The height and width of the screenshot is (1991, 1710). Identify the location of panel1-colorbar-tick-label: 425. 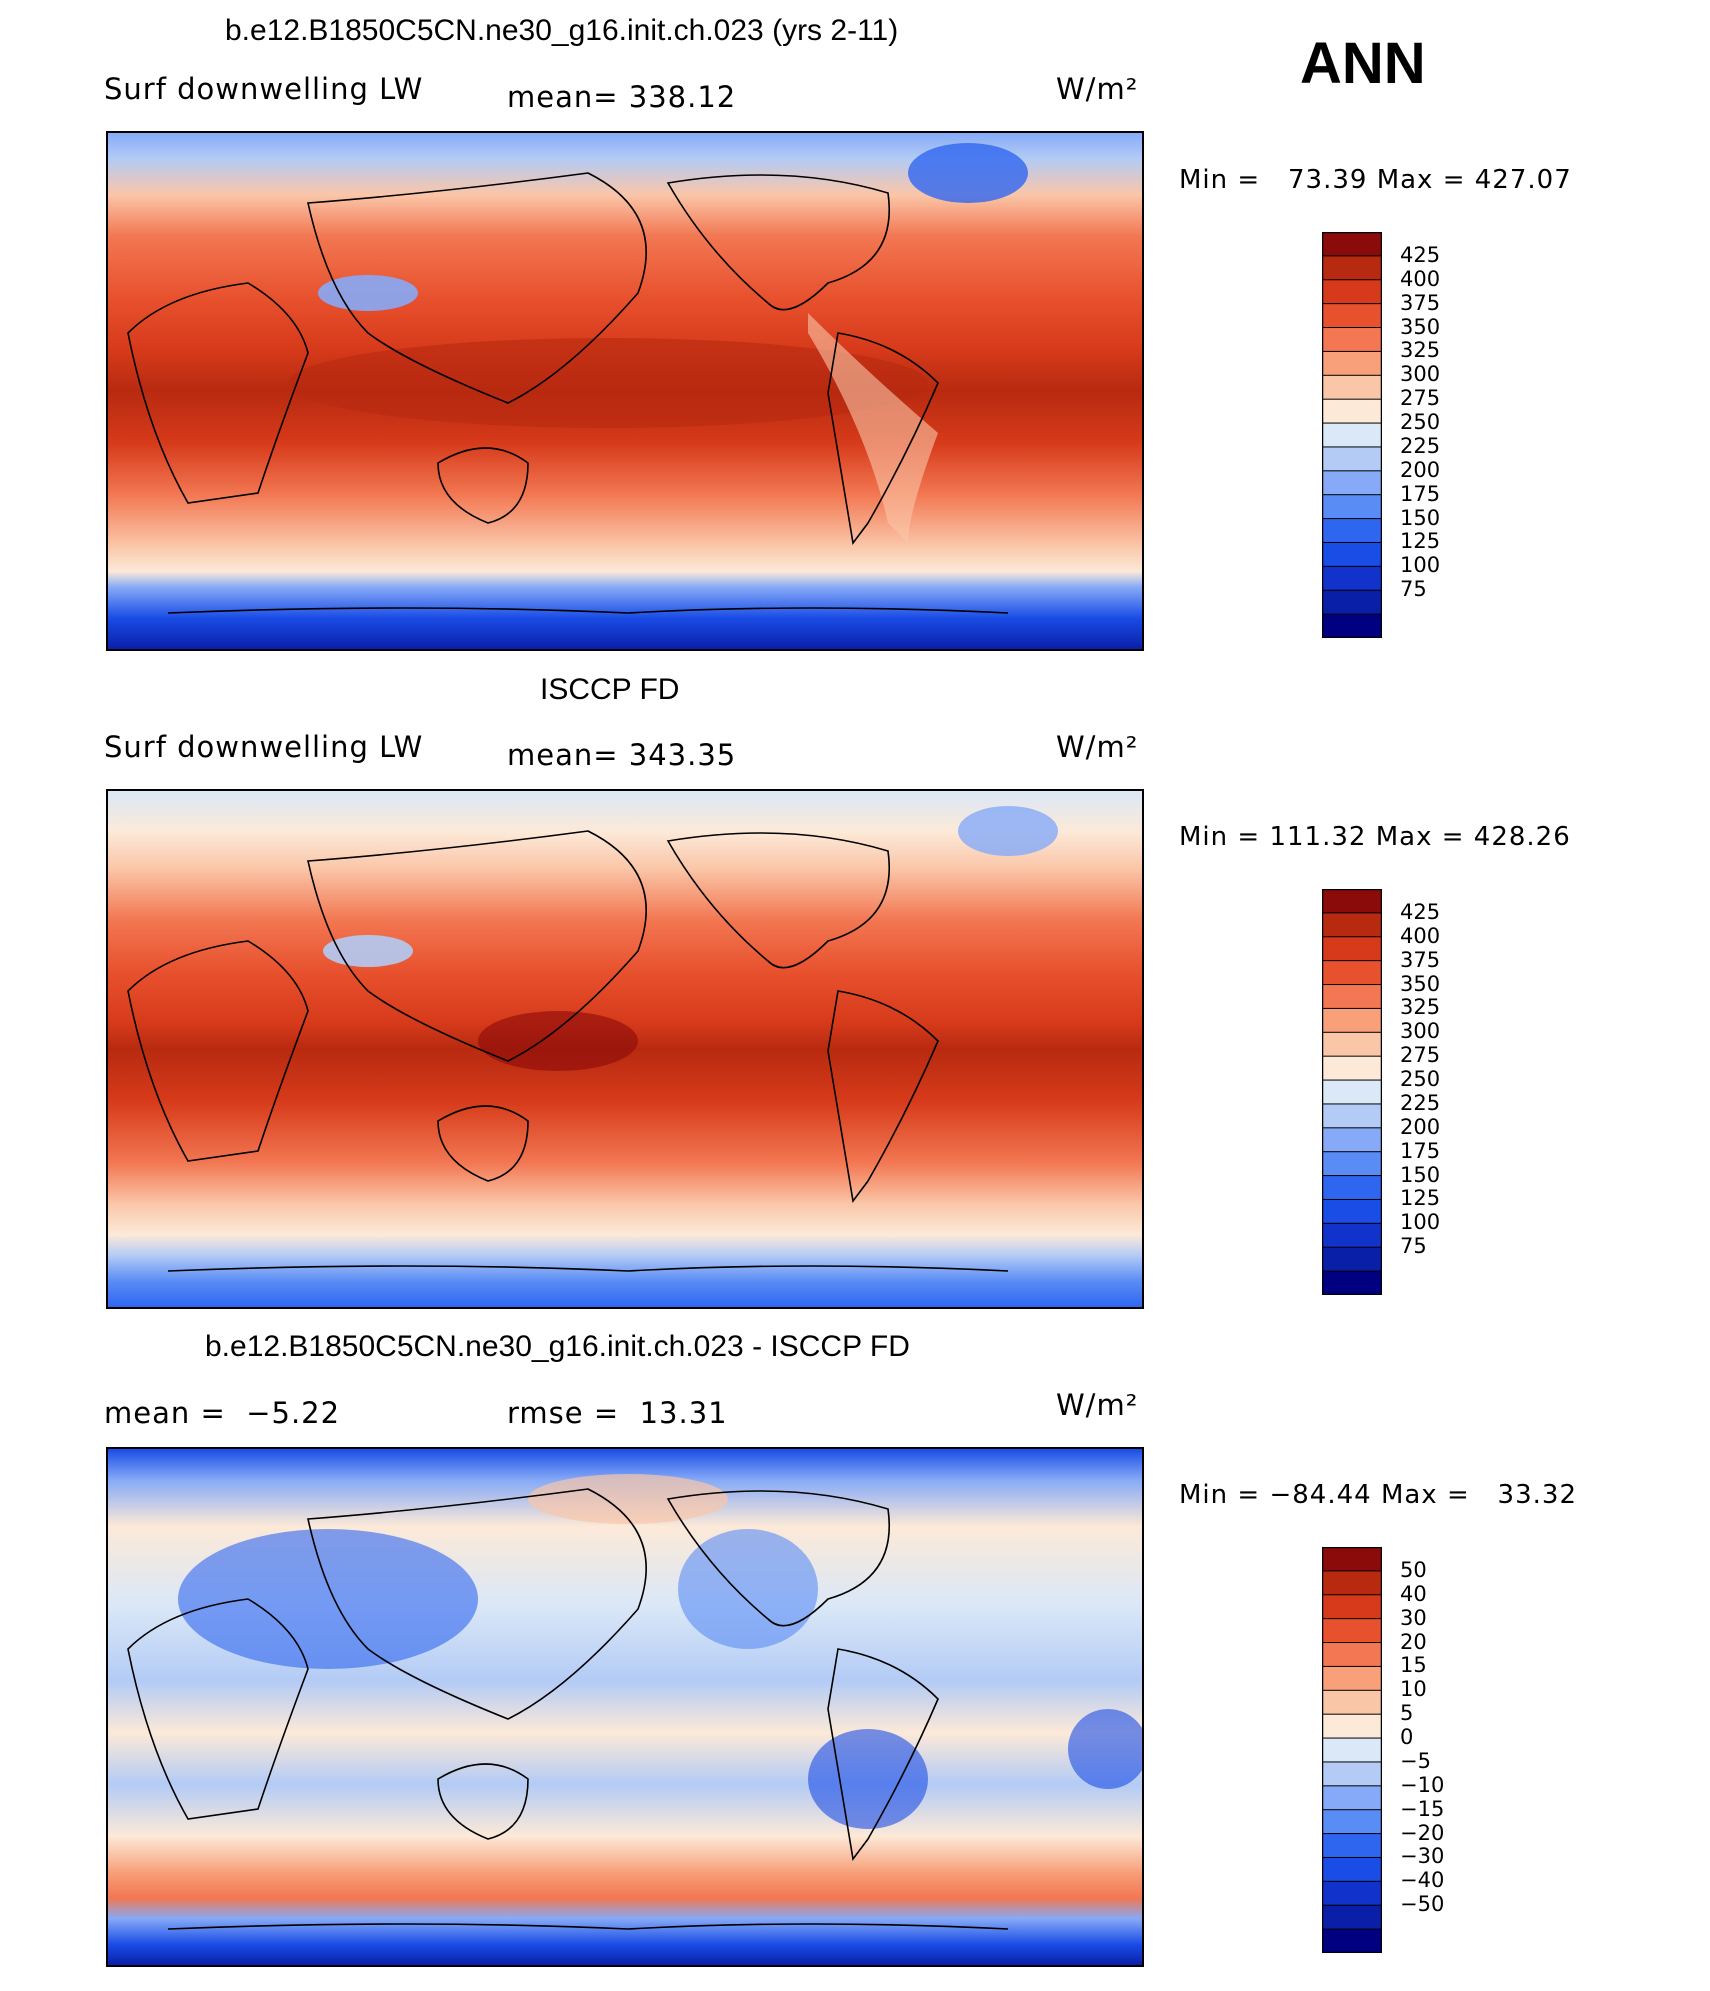
(1420, 254).